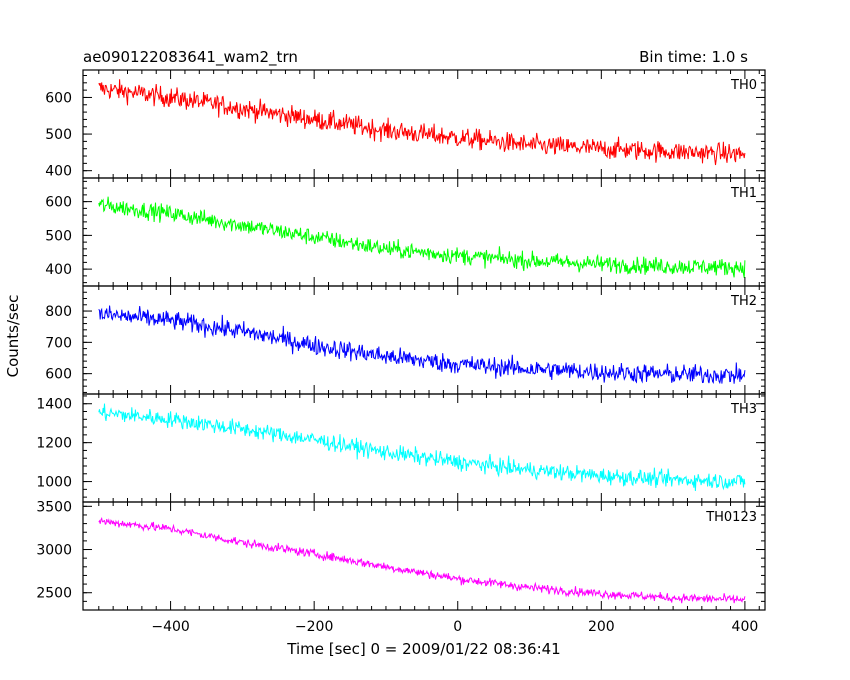 This screenshot has width=850, height=680. I want to click on chart-title: ae090122083641_wam2_trn, so click(190, 57).